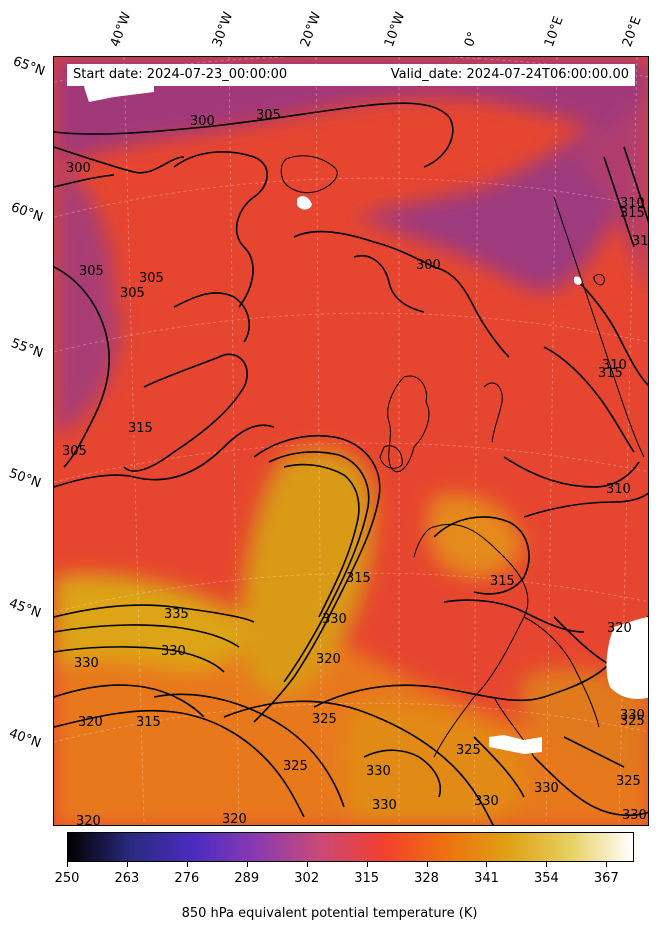  What do you see at coordinates (180, 74) in the screenshot?
I see `start-date-label: Start date: 2024-07-23_00:00:00` at bounding box center [180, 74].